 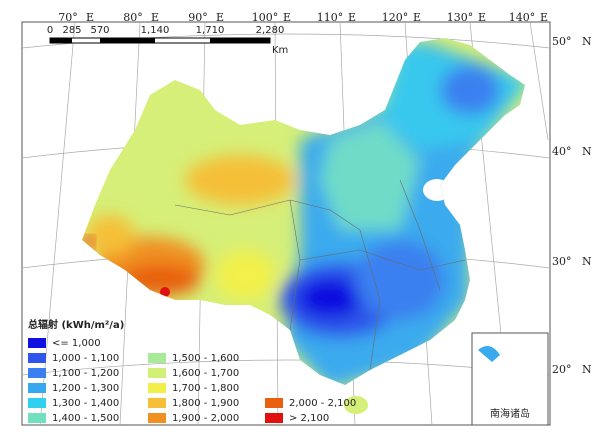 What do you see at coordinates (562, 261) in the screenshot?
I see `latitude-label: 30°` at bounding box center [562, 261].